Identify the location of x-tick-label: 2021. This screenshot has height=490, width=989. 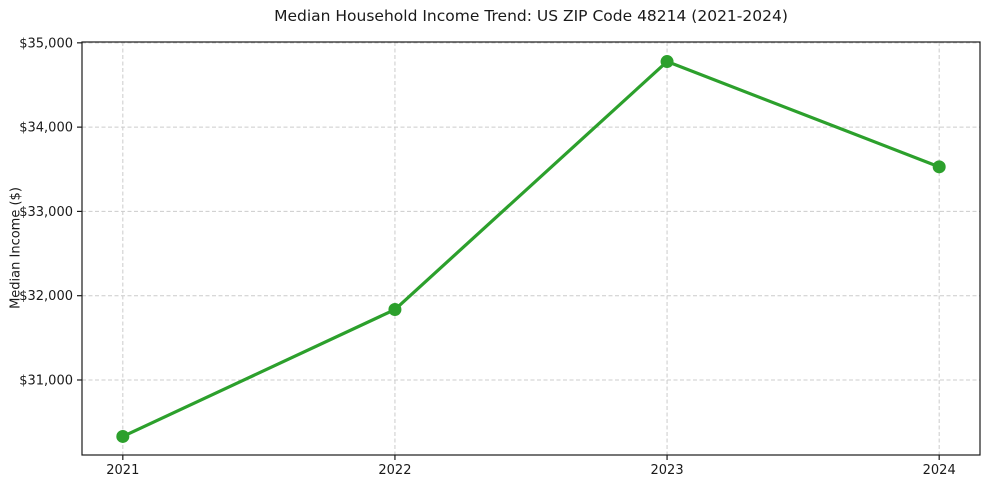
(122, 470).